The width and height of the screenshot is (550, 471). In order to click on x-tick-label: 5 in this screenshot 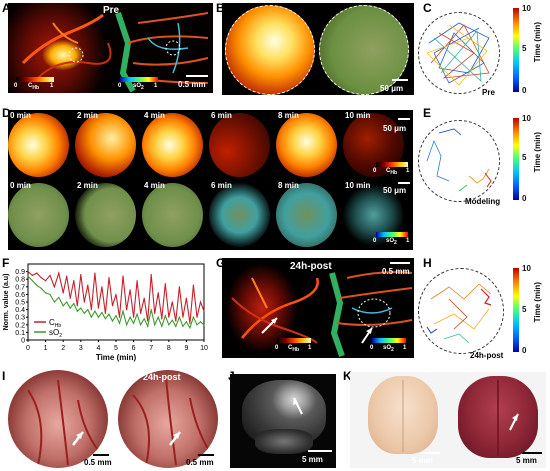, I will do `click(116, 348)`.